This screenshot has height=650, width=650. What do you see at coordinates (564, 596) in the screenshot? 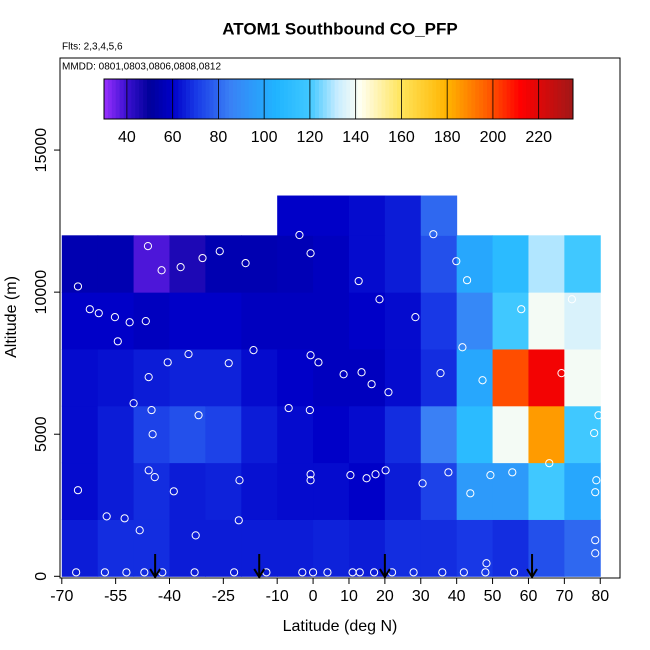
I see `x-tick-label: 70` at bounding box center [564, 596].